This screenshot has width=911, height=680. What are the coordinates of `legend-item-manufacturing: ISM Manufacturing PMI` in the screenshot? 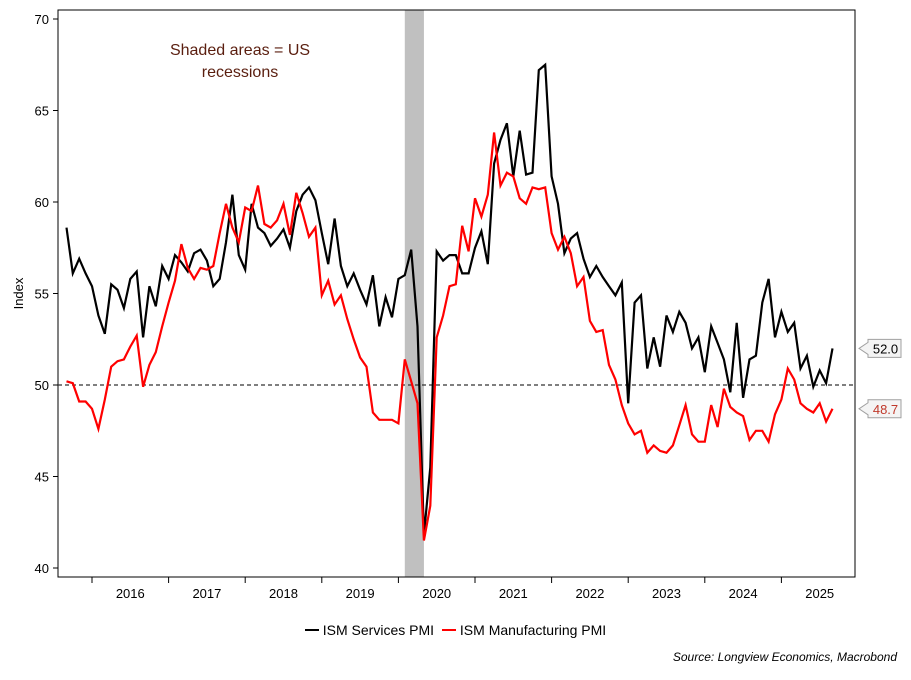 It's located at (524, 630).